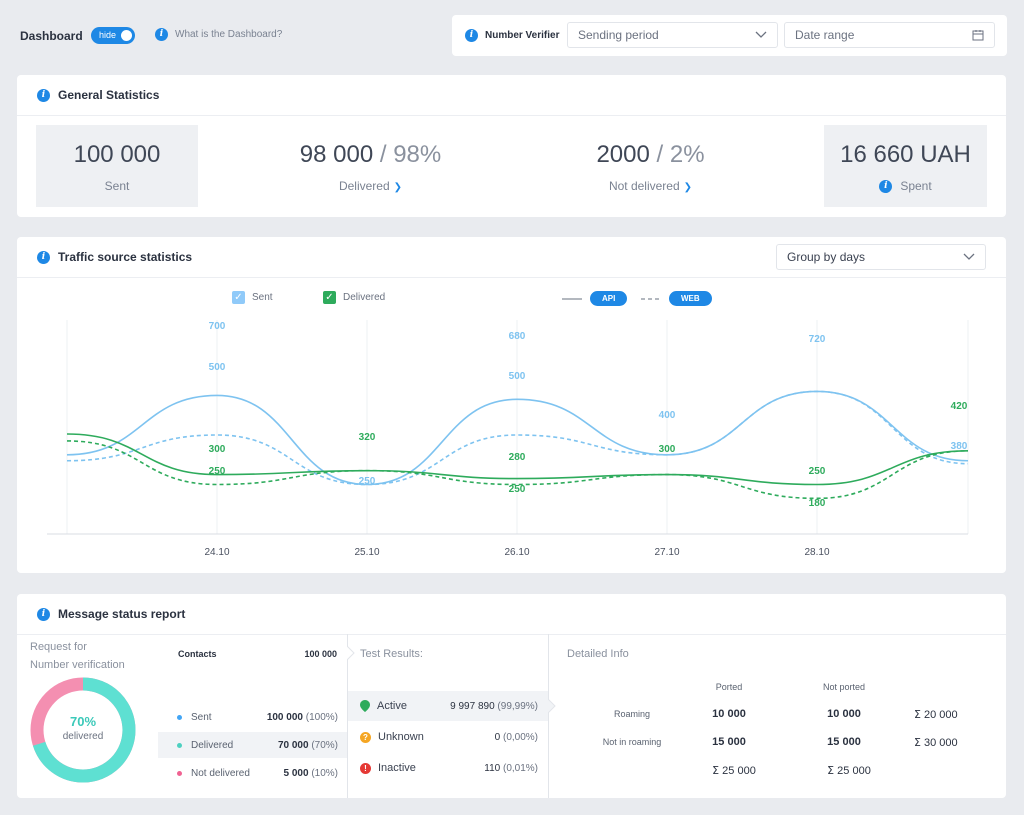  Describe the element at coordinates (516, 737) in the screenshot. I see `test-value: 0 (0,00%)` at that location.